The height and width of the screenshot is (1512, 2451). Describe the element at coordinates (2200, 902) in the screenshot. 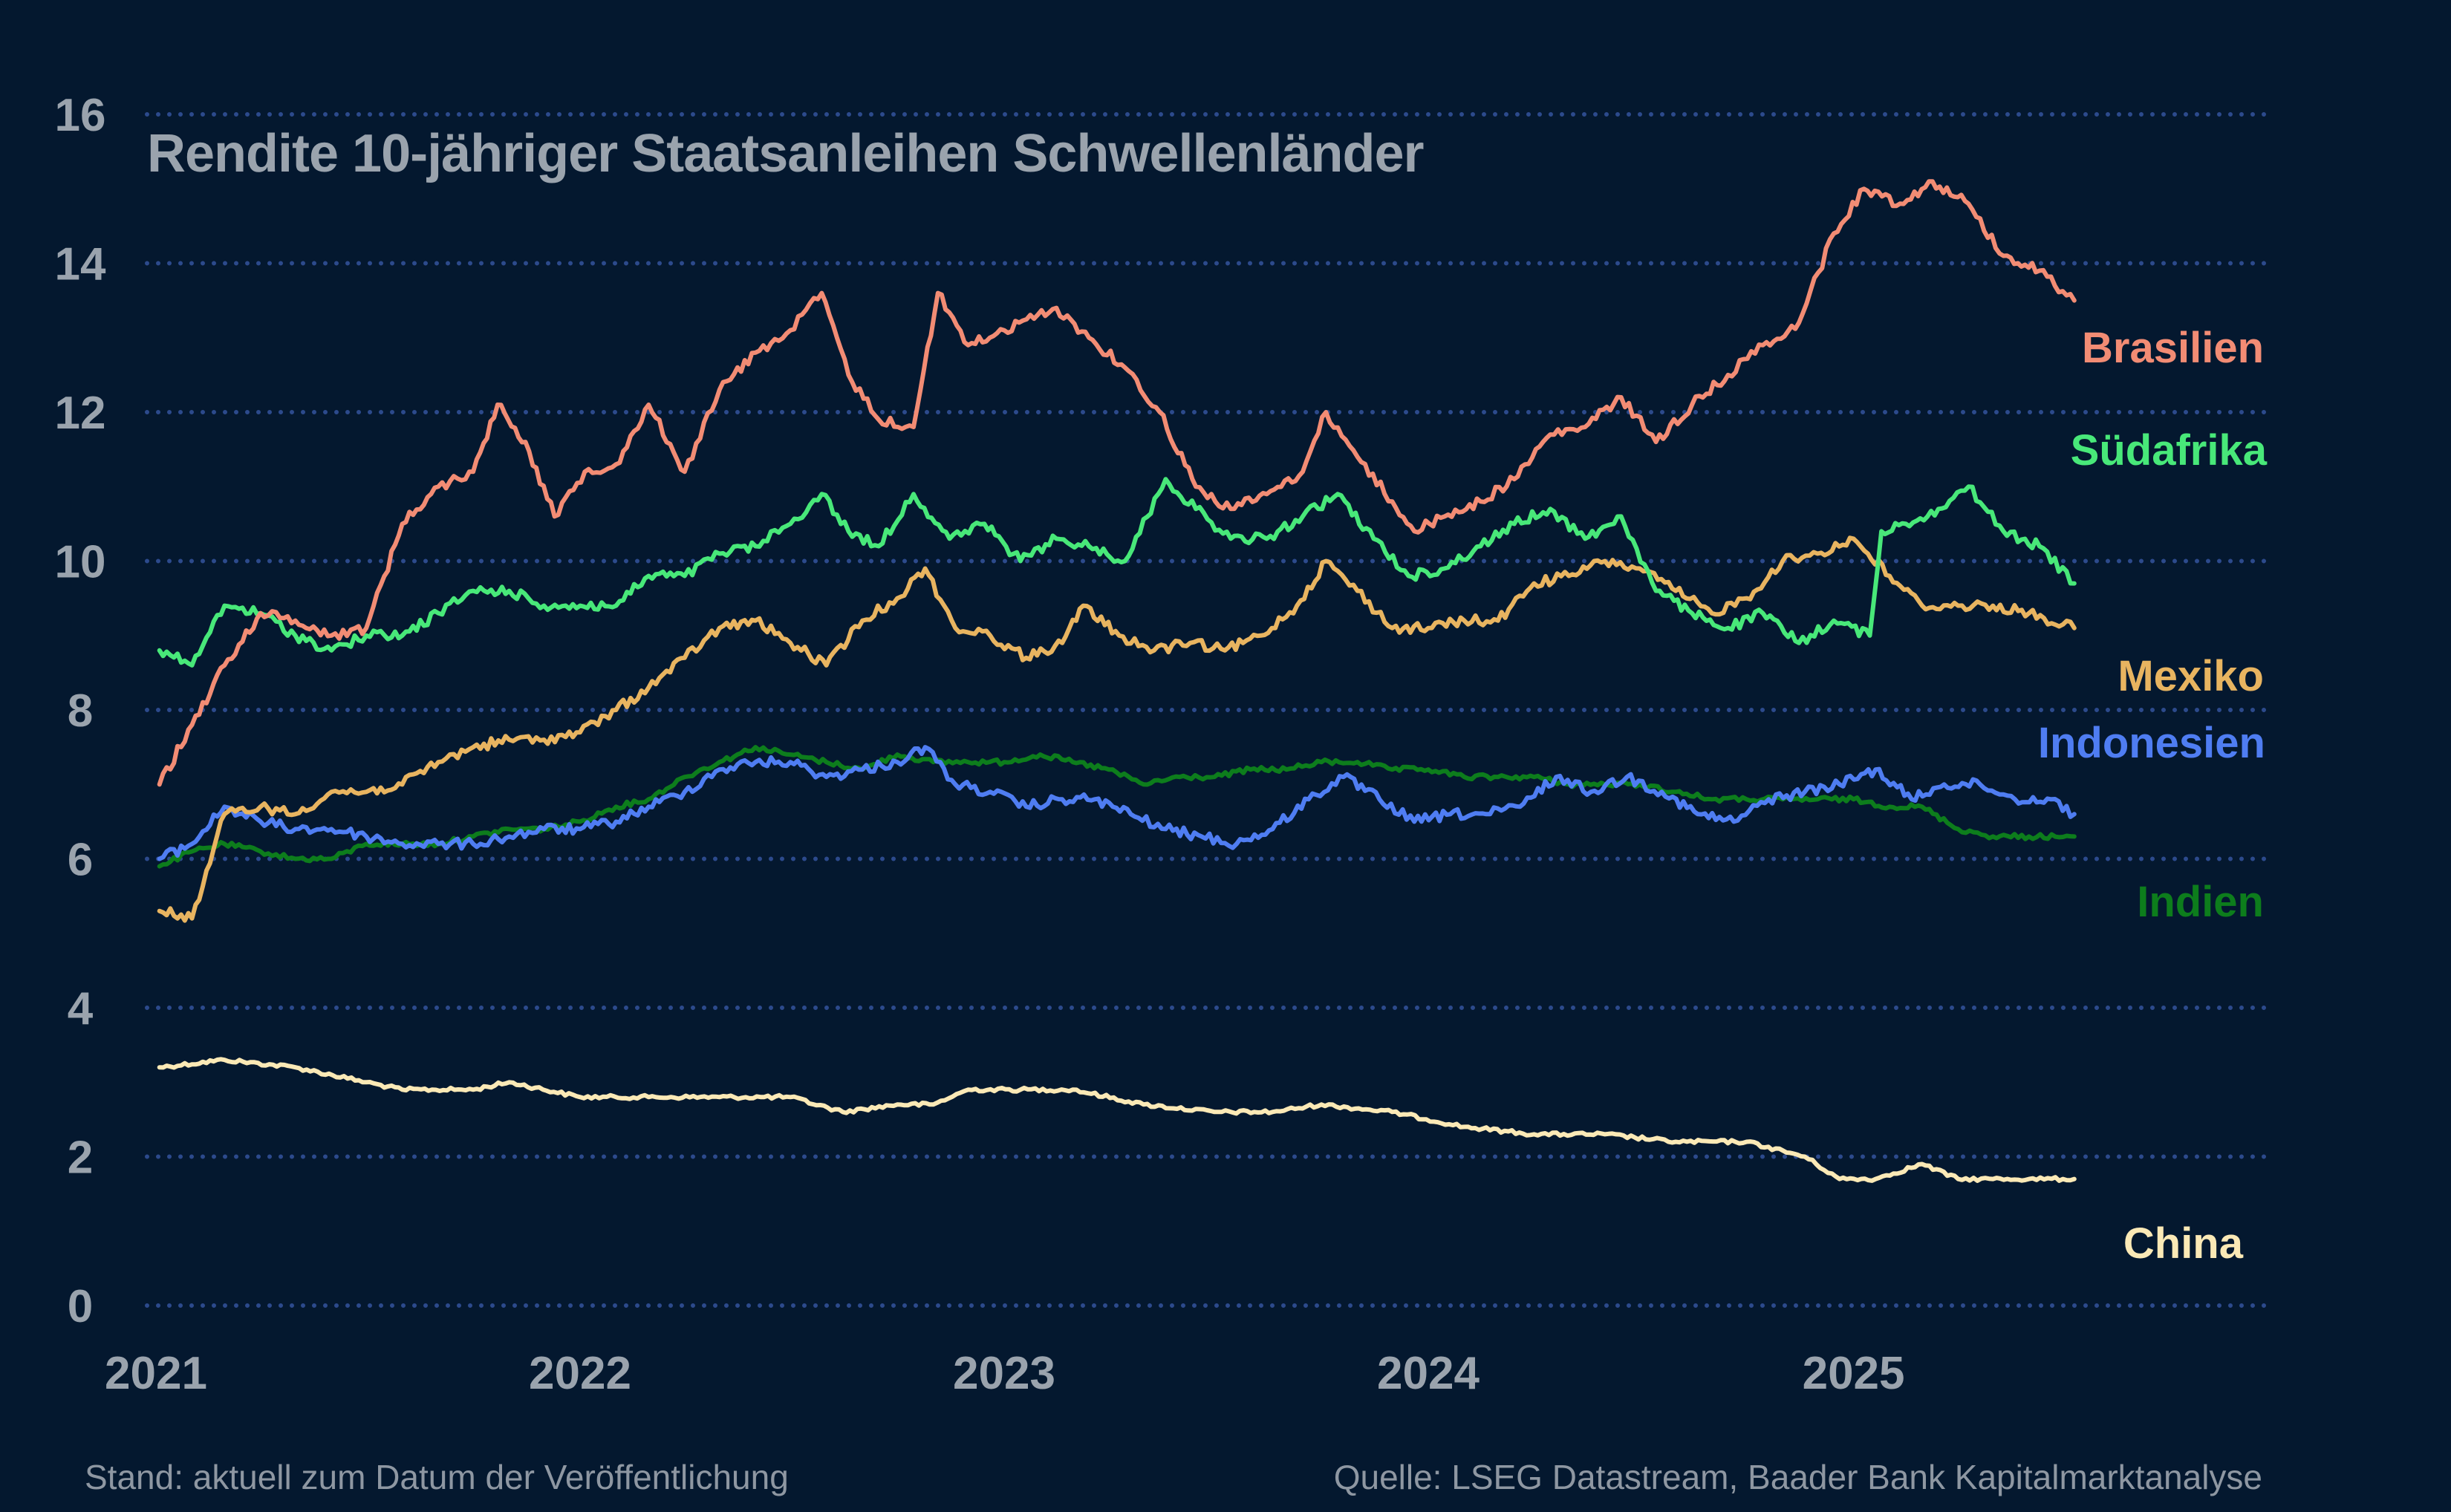

I see `series-label-indien: Indien` at that location.